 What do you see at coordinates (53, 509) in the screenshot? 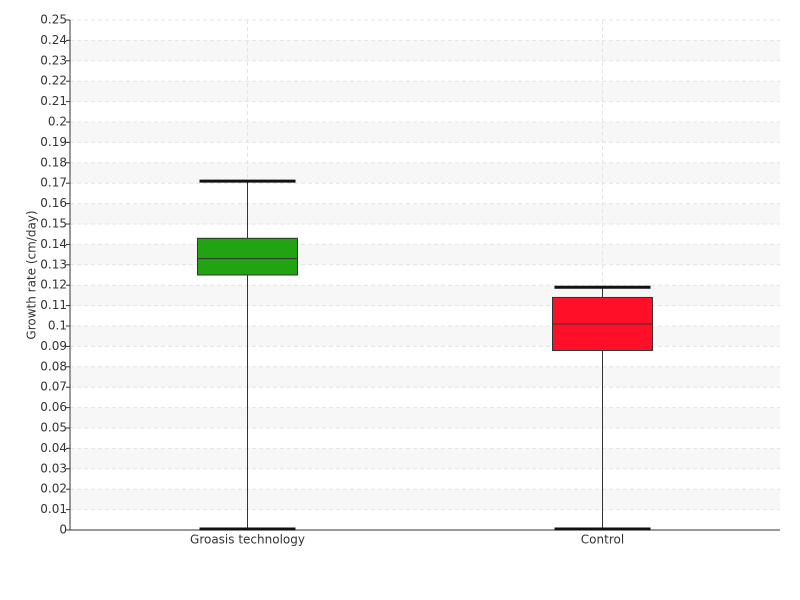
I see `y-tick-label: 0.01` at bounding box center [53, 509].